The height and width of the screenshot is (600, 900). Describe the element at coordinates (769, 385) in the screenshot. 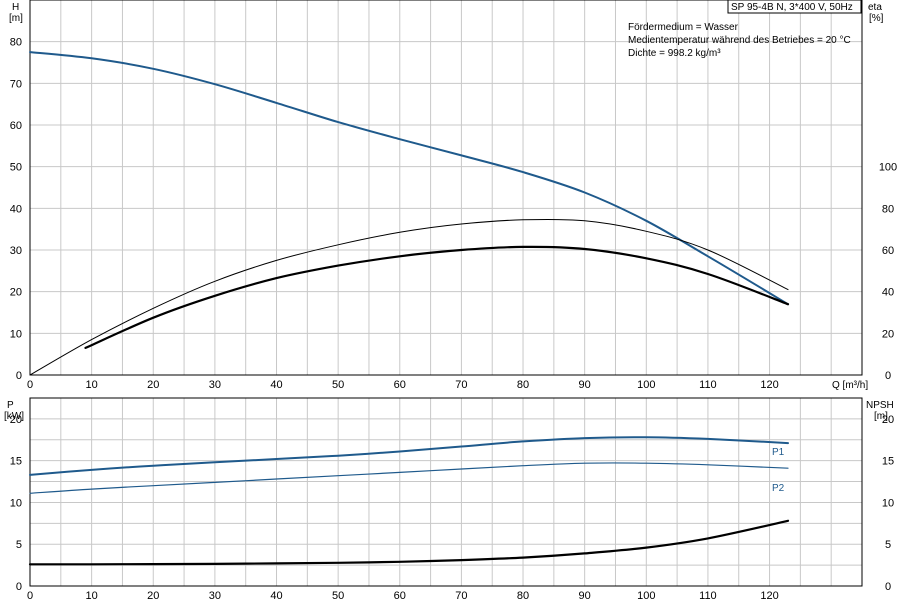

I see `top-x-tick-label: 120` at that location.